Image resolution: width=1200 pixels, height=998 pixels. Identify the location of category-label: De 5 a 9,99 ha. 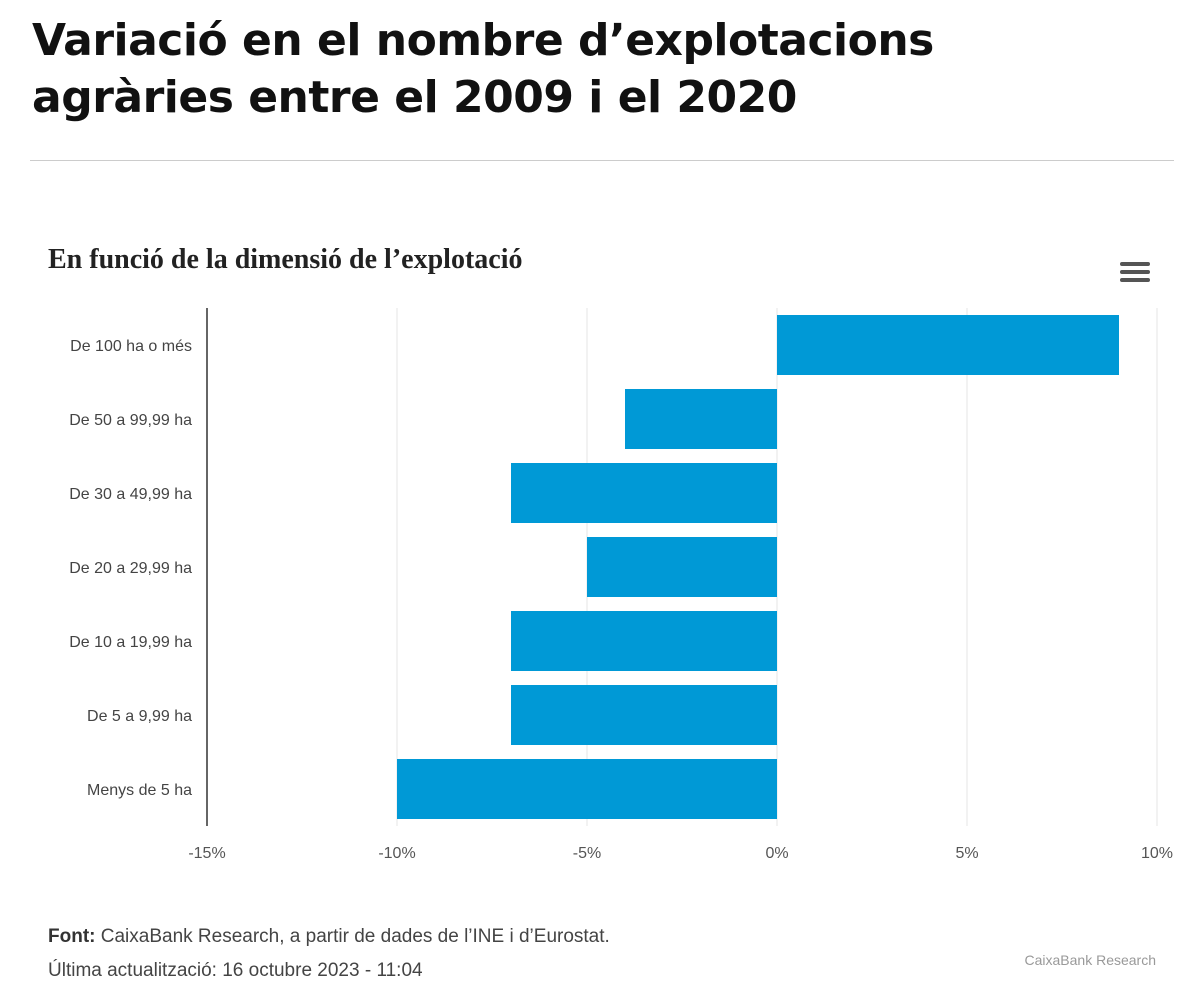
(139, 716).